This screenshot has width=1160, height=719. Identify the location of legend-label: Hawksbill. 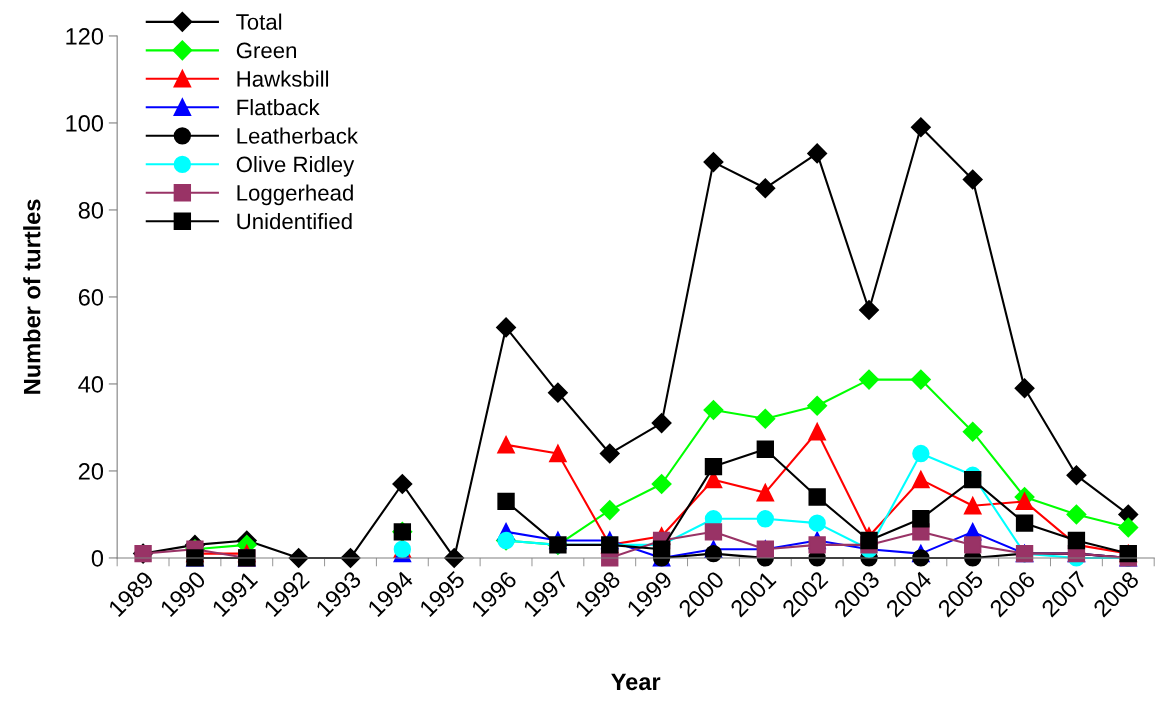
(283, 78).